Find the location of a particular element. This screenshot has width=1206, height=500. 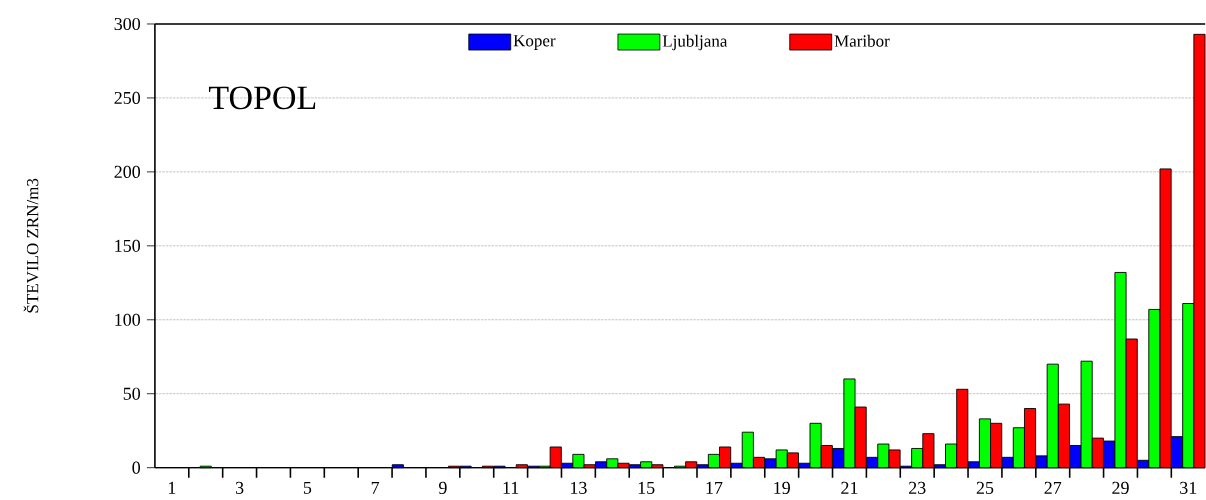

x-tick-label: 19 is located at coordinates (782, 487).